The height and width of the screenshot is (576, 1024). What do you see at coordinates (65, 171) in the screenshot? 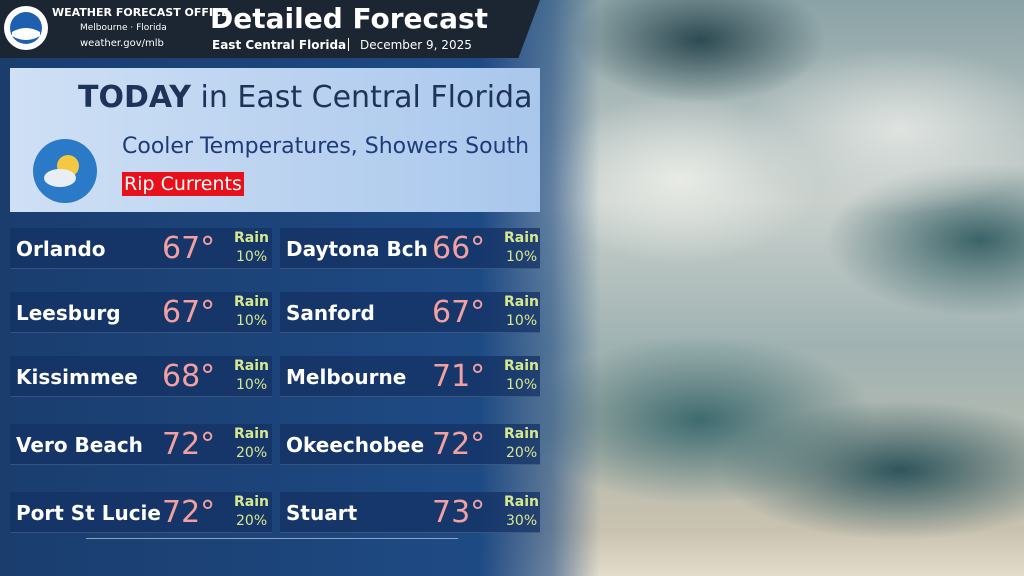
I see `weather-icon` at bounding box center [65, 171].